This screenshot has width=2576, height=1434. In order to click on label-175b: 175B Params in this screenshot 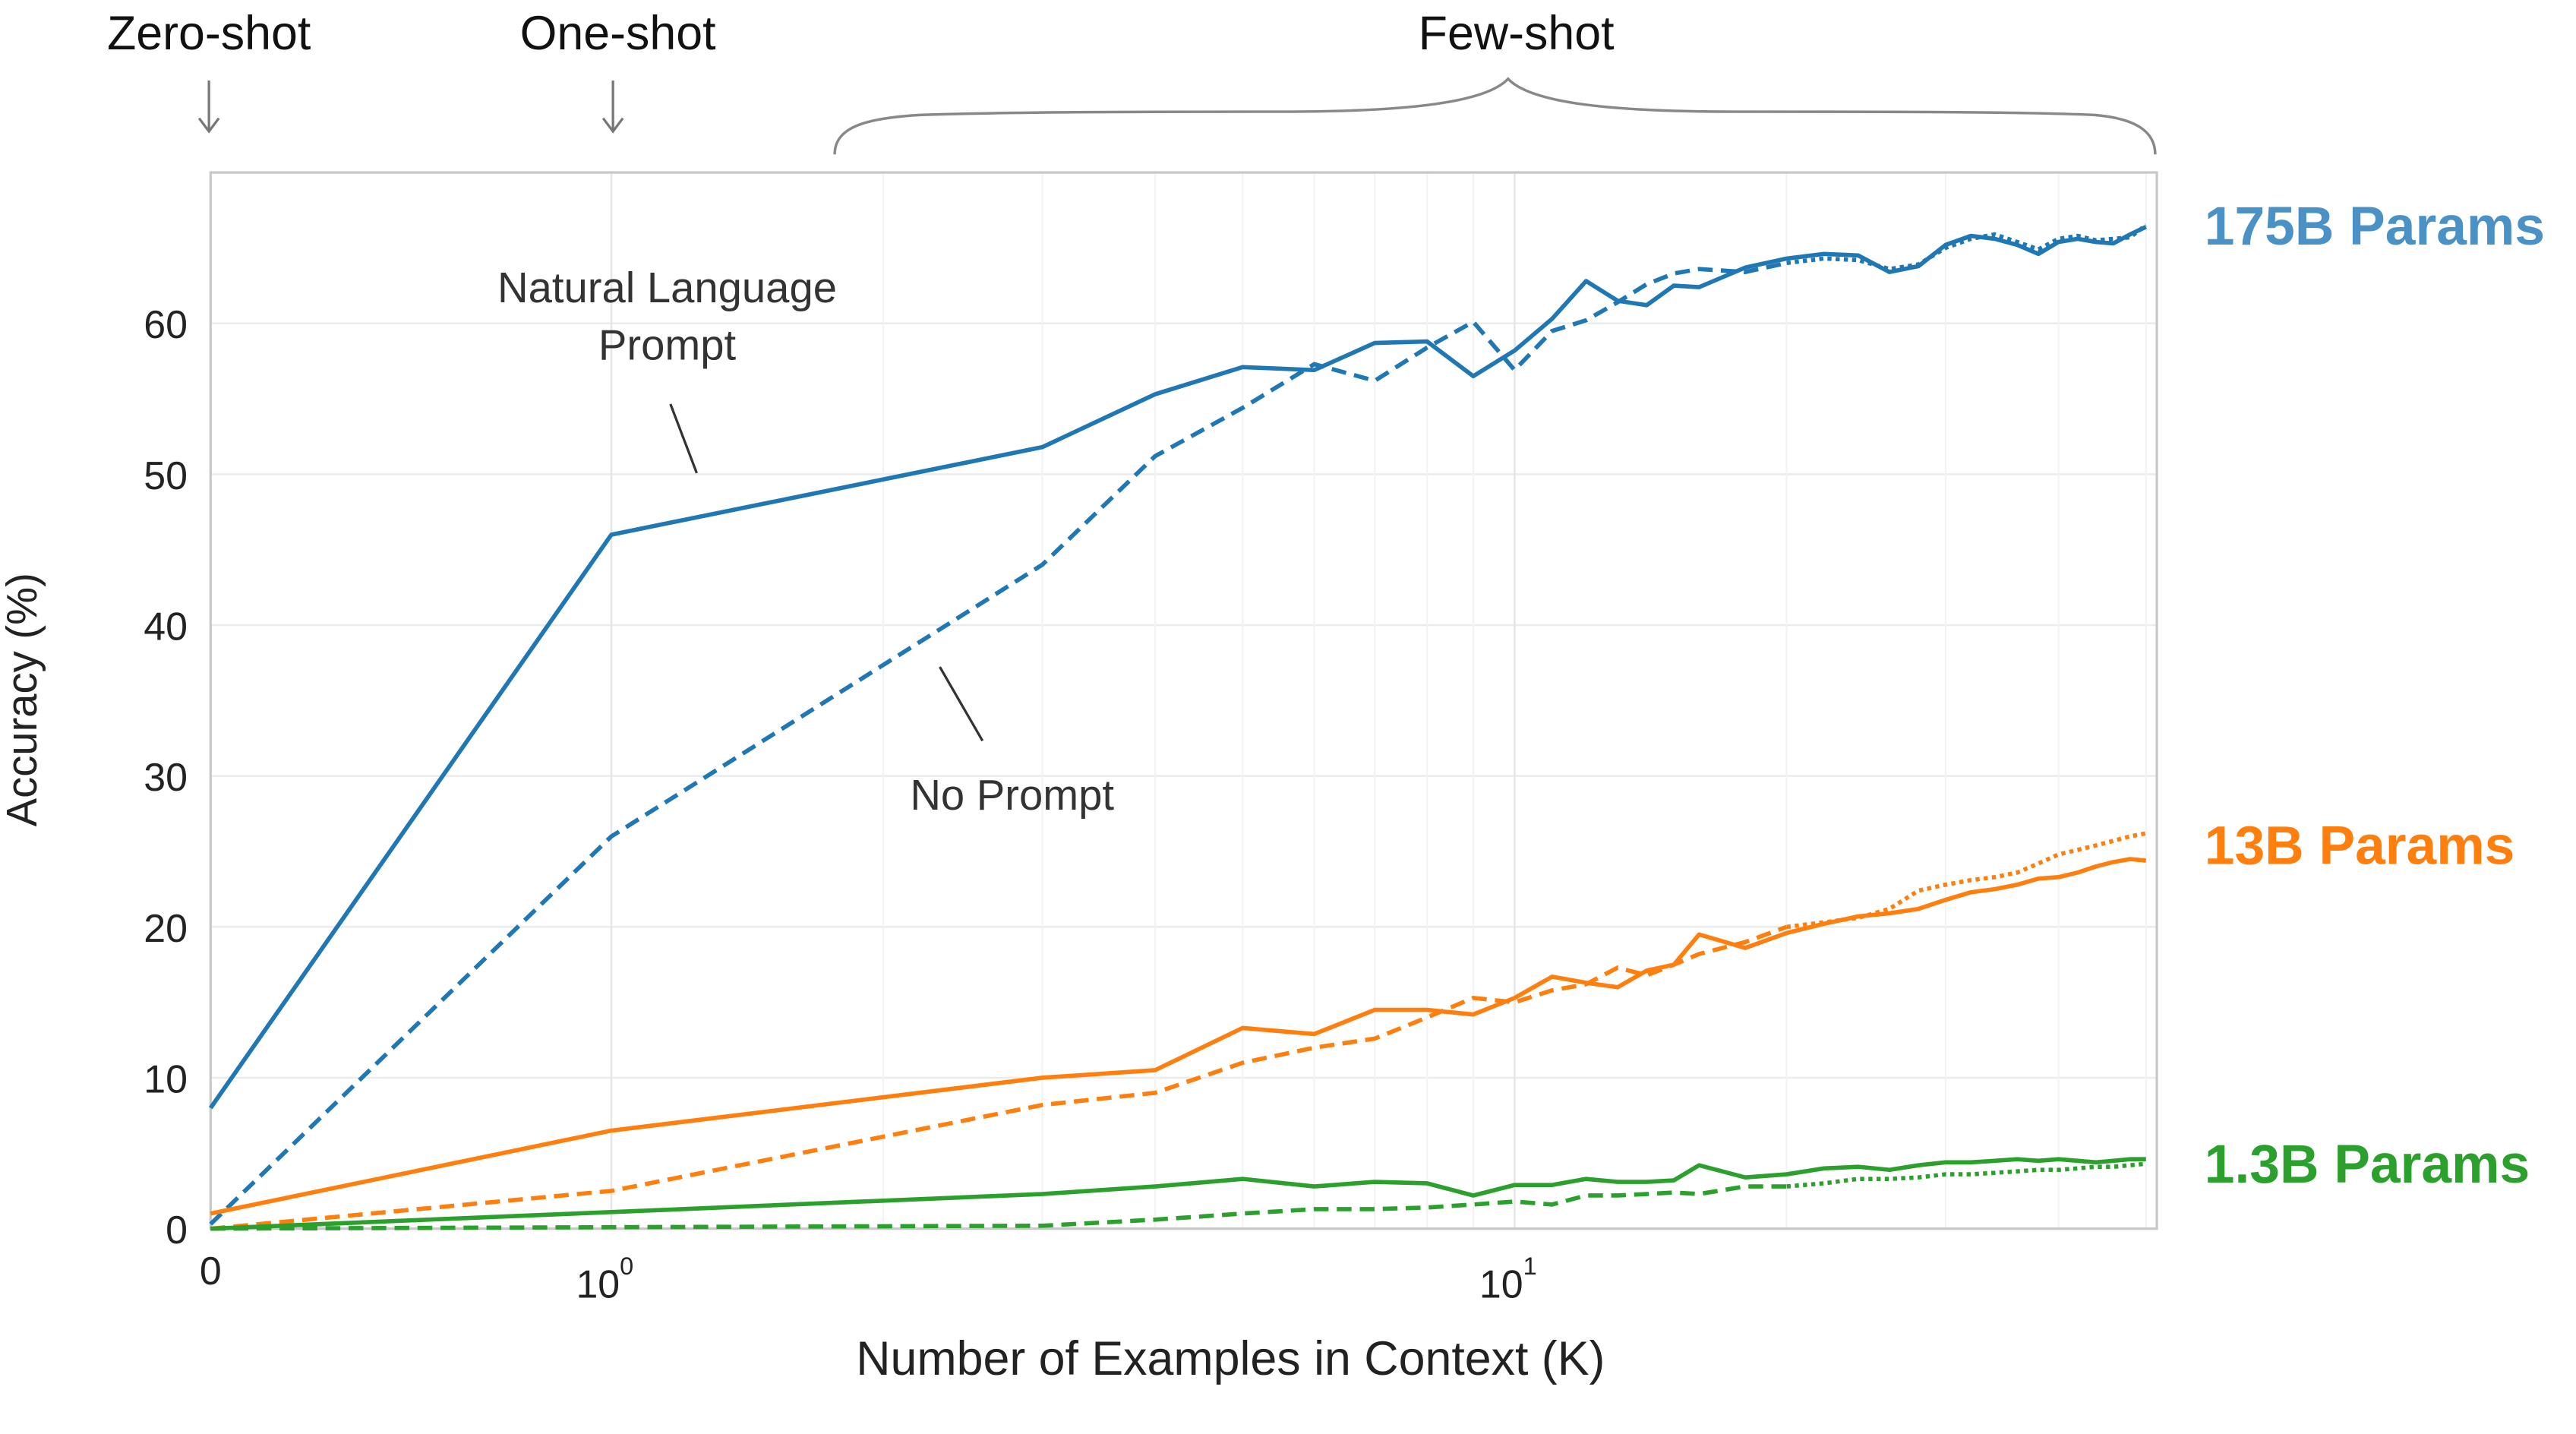, I will do `click(2375, 227)`.